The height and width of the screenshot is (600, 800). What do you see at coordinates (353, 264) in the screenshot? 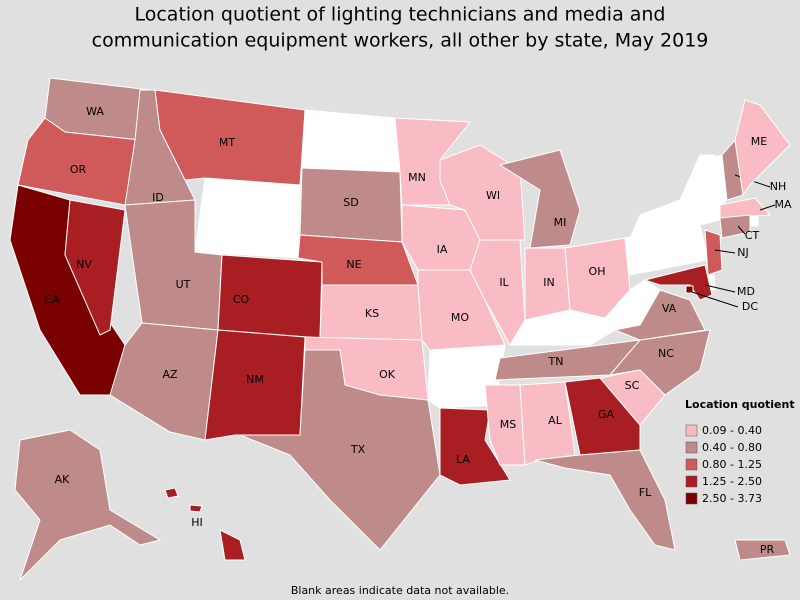
I see `state-label: NE` at bounding box center [353, 264].